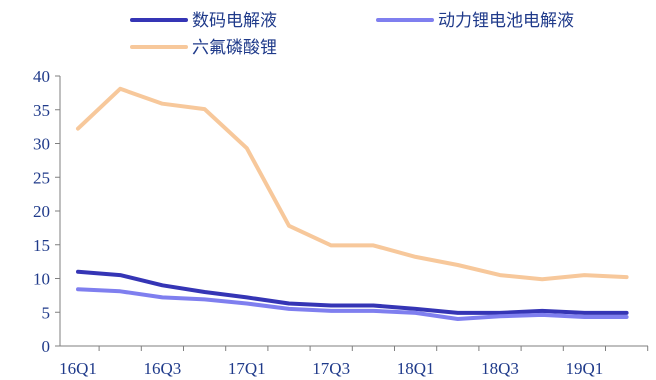  What do you see at coordinates (41, 76) in the screenshot?
I see `y-tick-label: 40` at bounding box center [41, 76].